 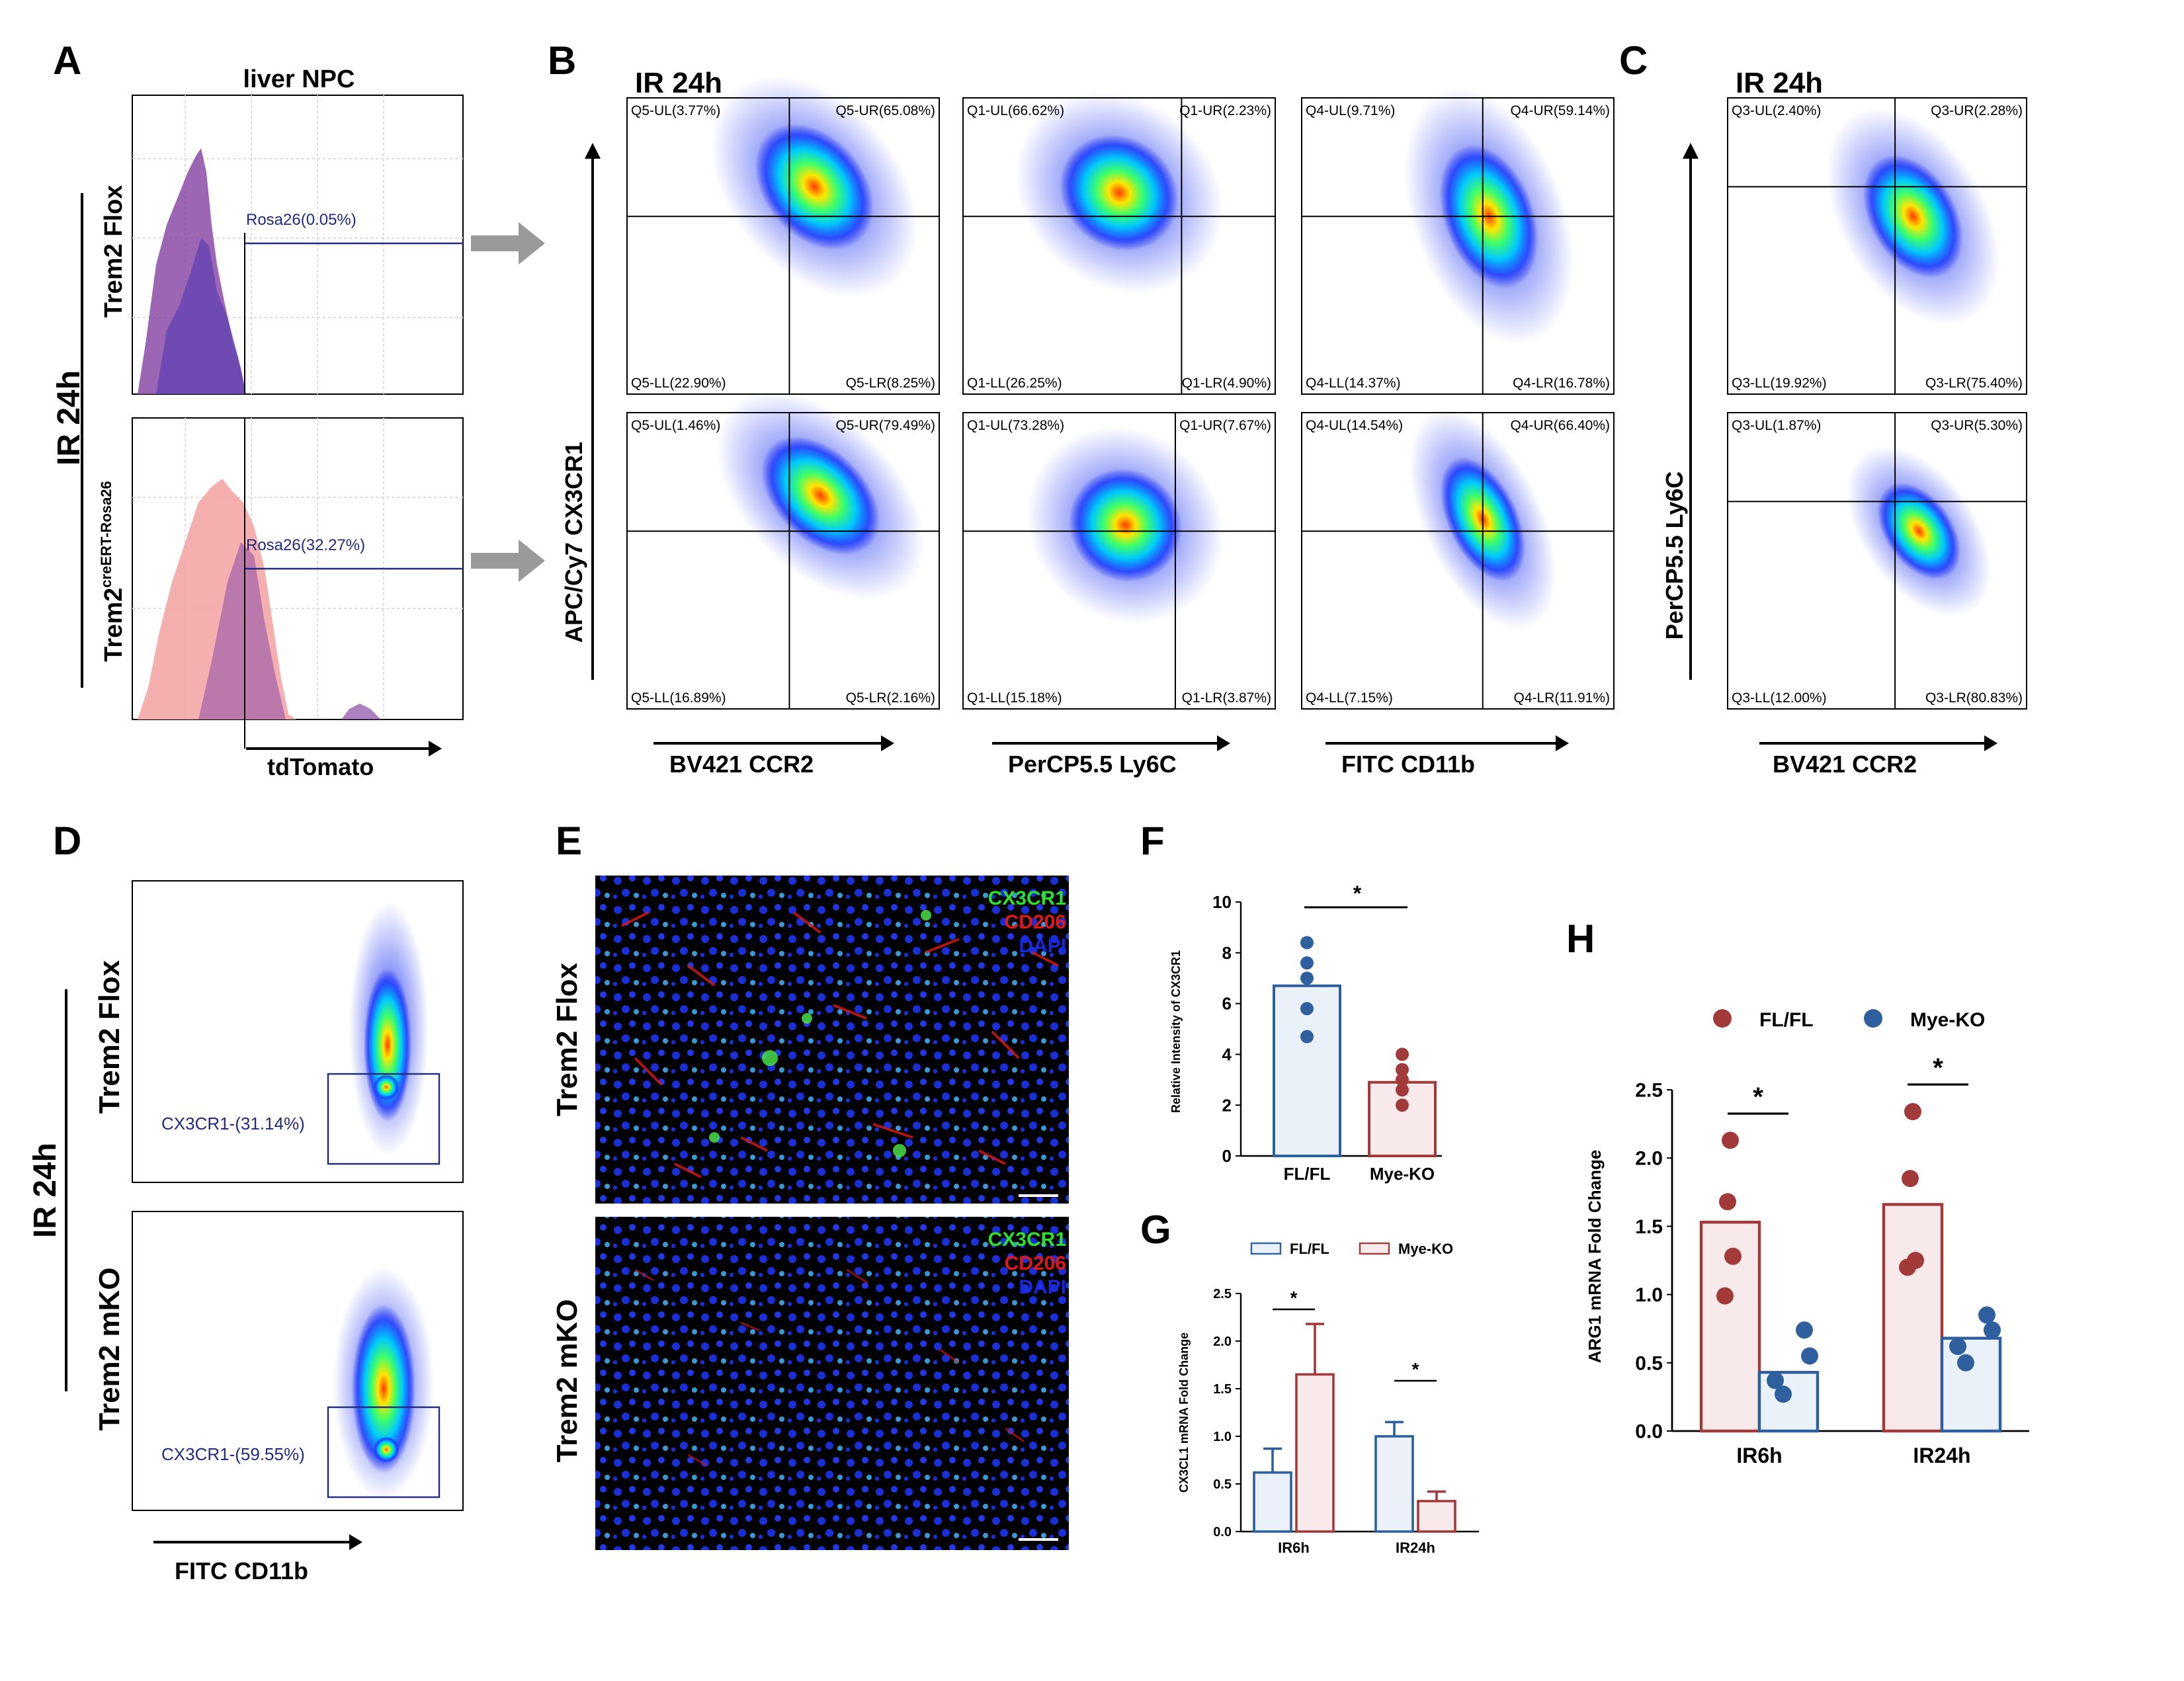 I want to click on panel-e-row1-label: Trem2 Flox, so click(x=567, y=1039).